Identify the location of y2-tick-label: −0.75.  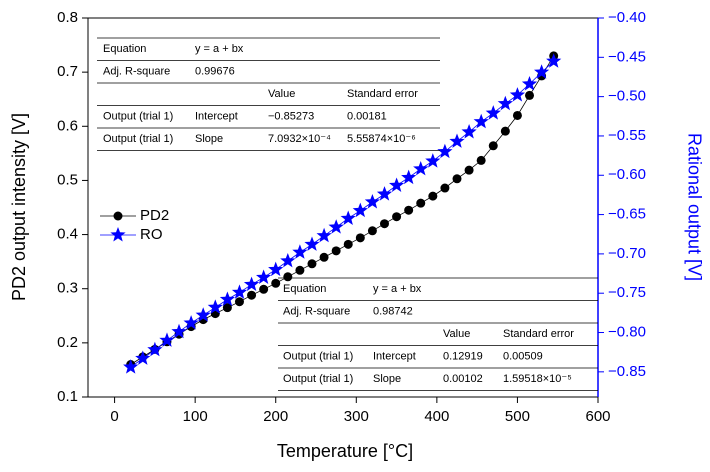
(627, 292).